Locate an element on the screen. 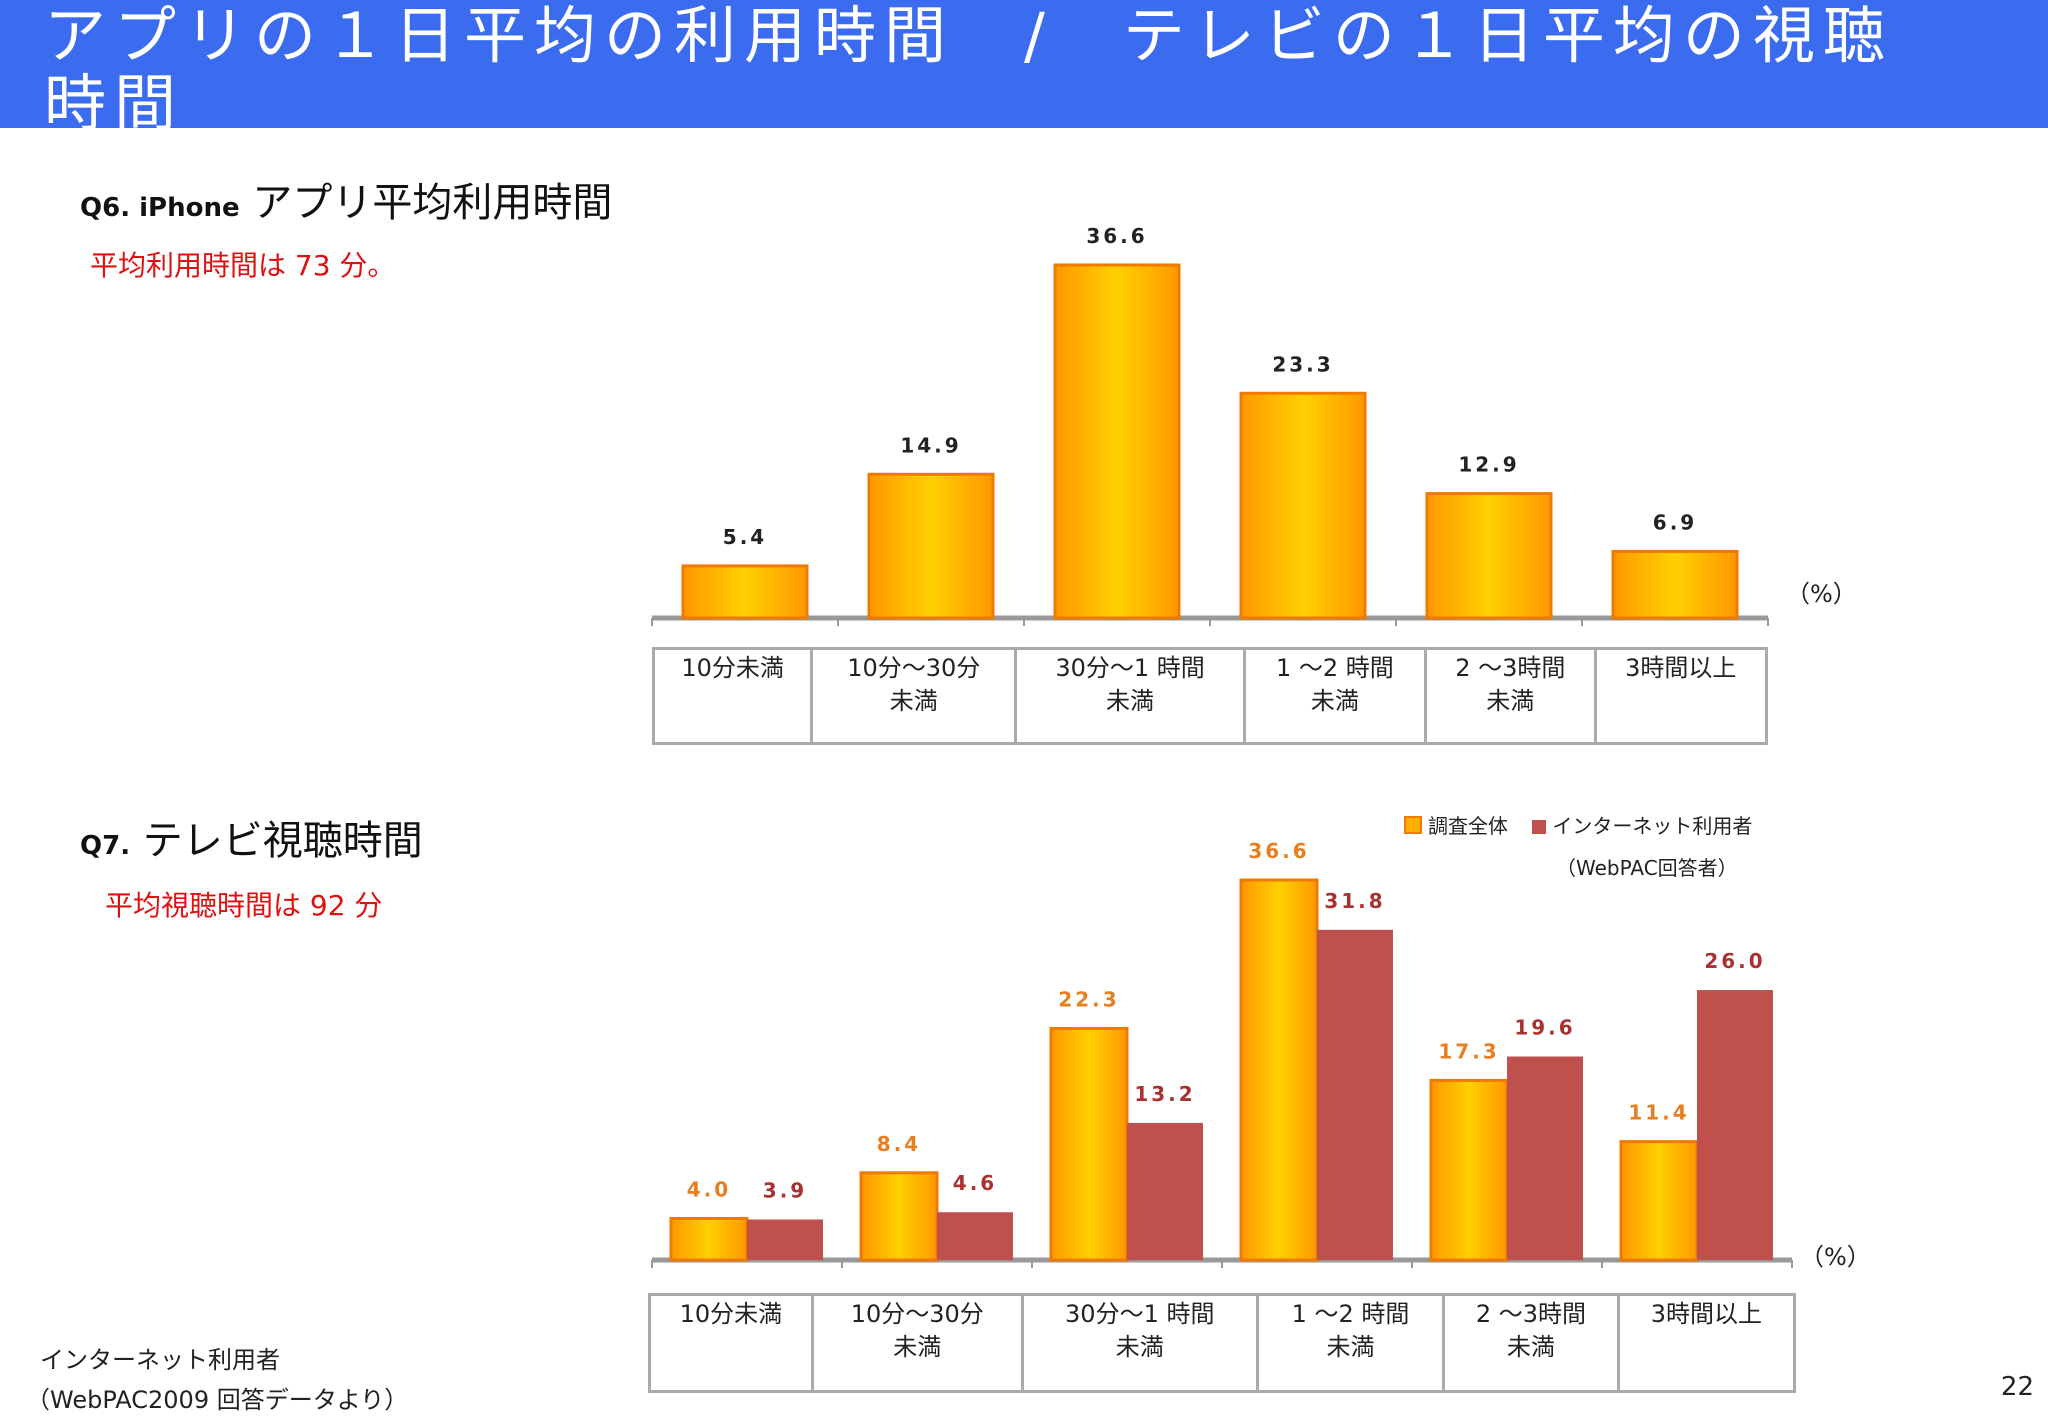  chart2-data-label: 4.6 is located at coordinates (975, 1183).